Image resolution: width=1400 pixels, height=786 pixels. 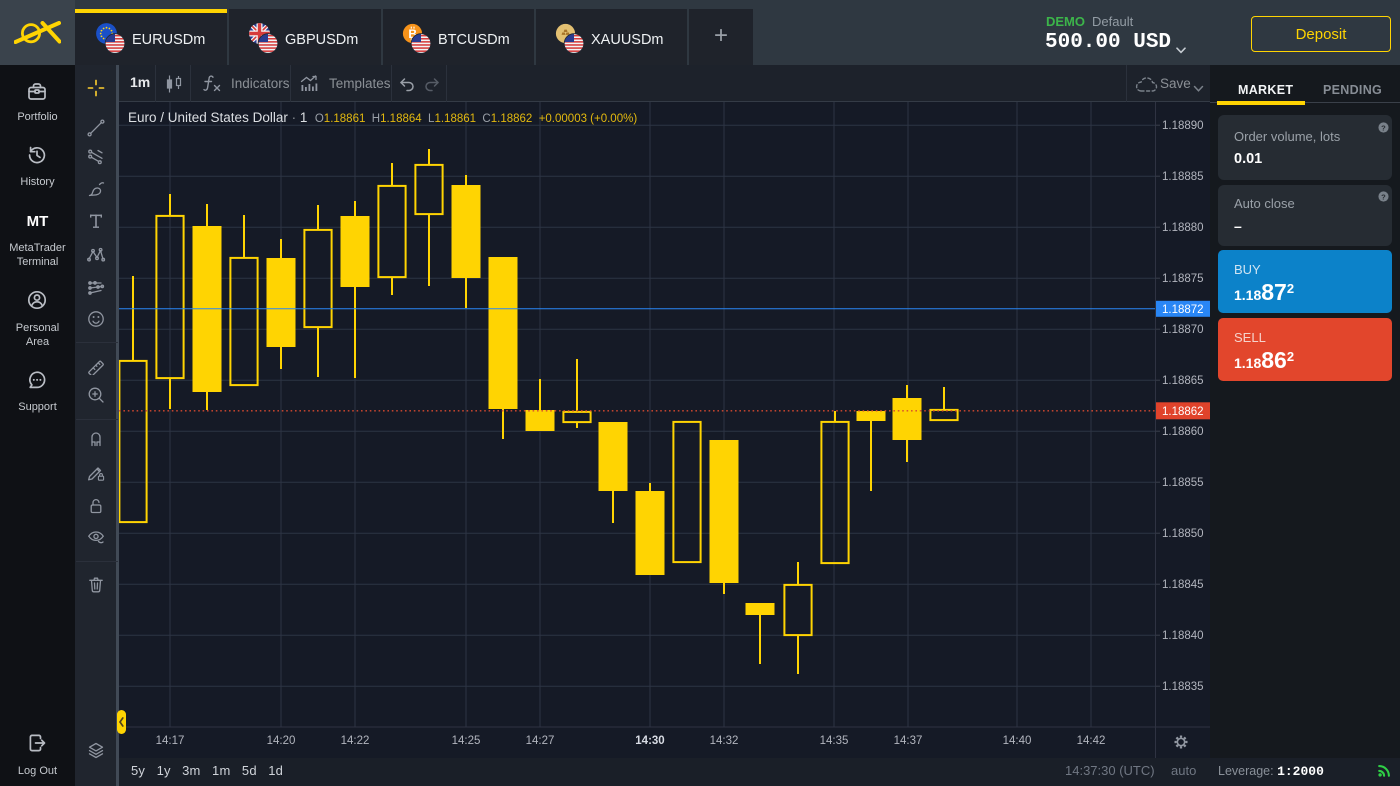 What do you see at coordinates (281, 741) in the screenshot?
I see `svg-text: 14:20` at bounding box center [281, 741].